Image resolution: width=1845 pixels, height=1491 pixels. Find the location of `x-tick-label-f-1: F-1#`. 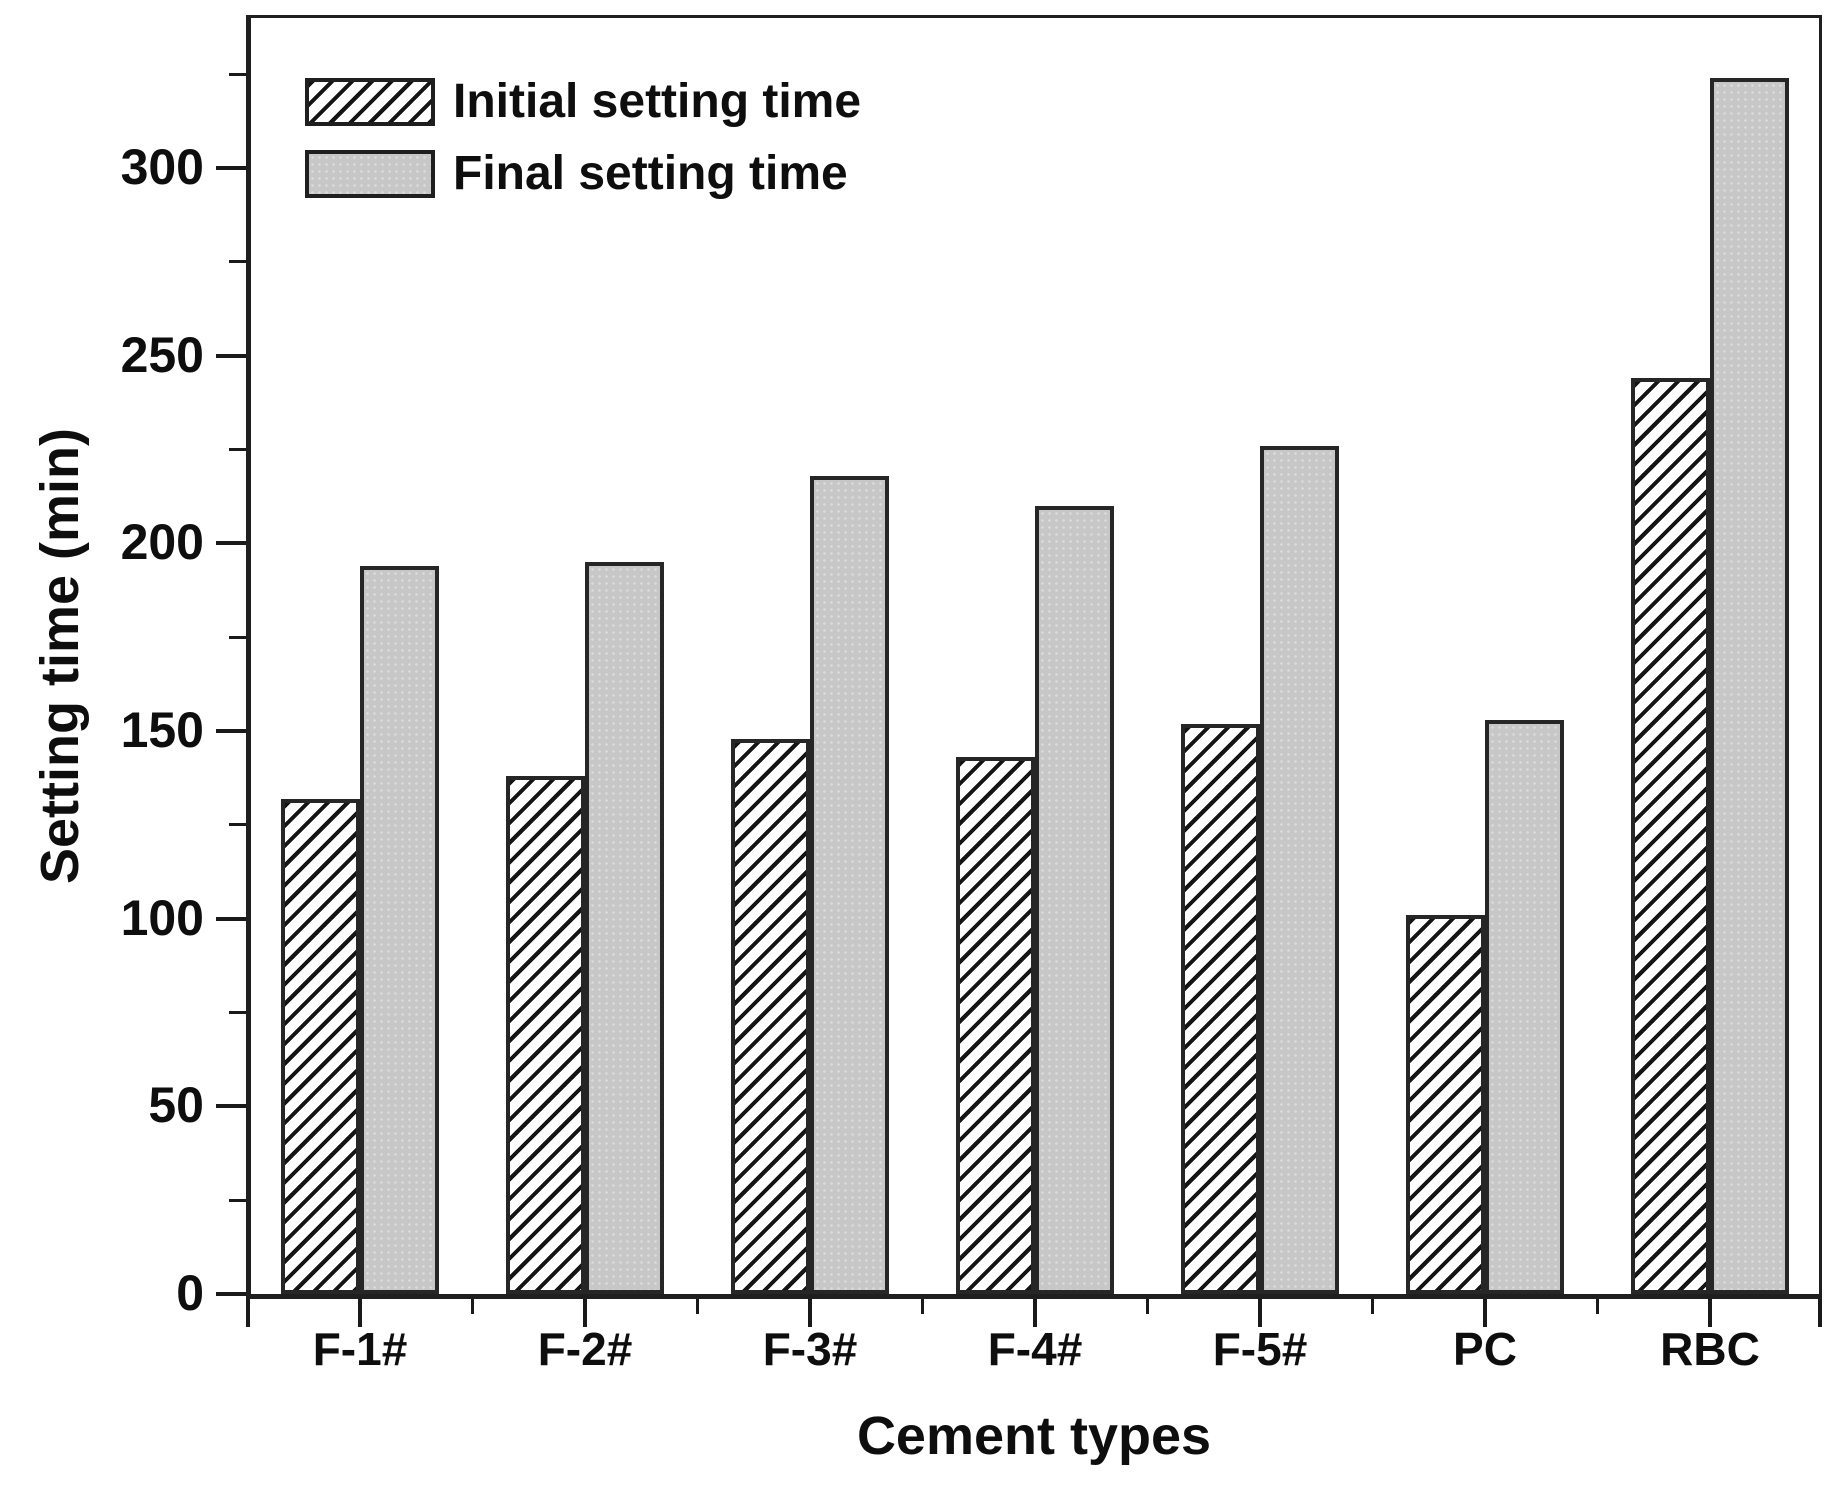

x-tick-label-f-1: F-1# is located at coordinates (360, 1349).